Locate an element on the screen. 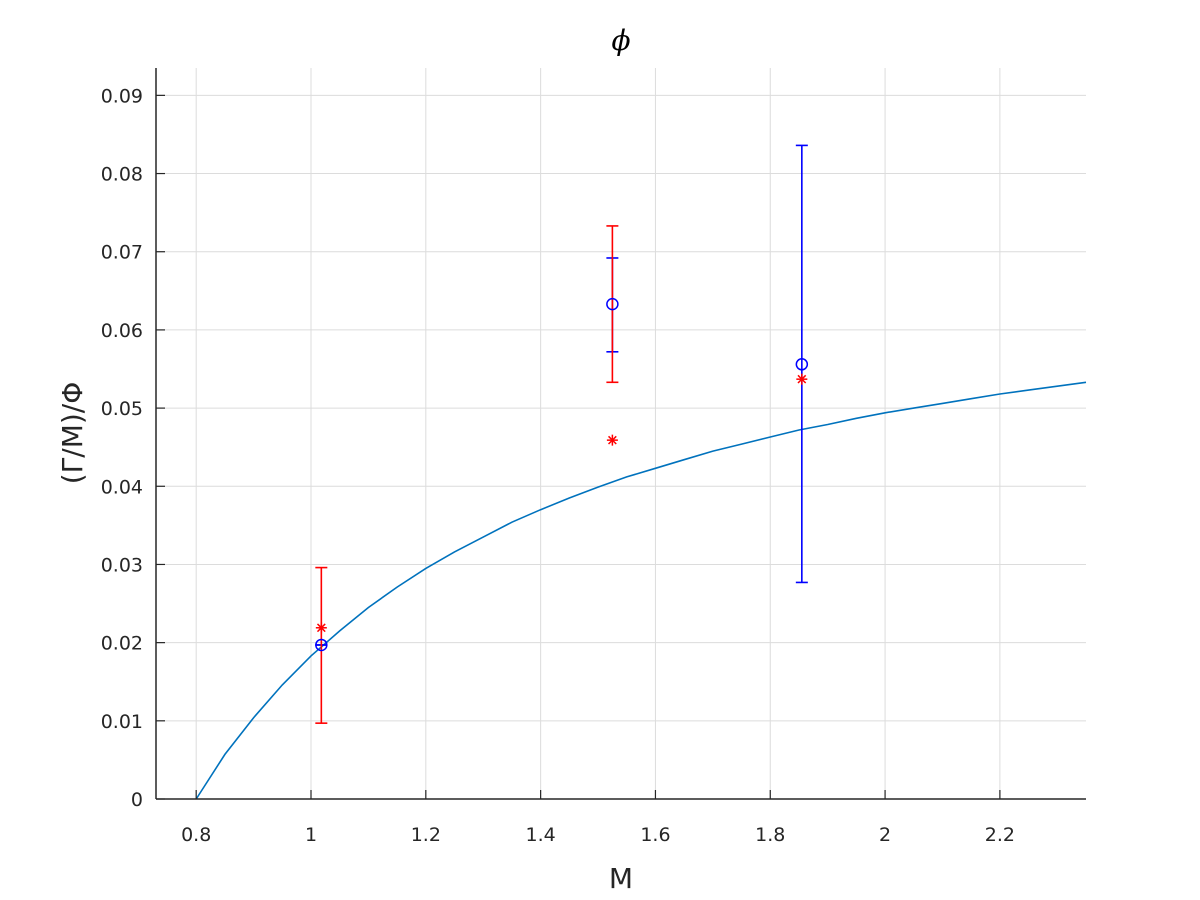 This screenshot has height=900, width=1200. y-tick-label: 0.04 is located at coordinates (122, 487).